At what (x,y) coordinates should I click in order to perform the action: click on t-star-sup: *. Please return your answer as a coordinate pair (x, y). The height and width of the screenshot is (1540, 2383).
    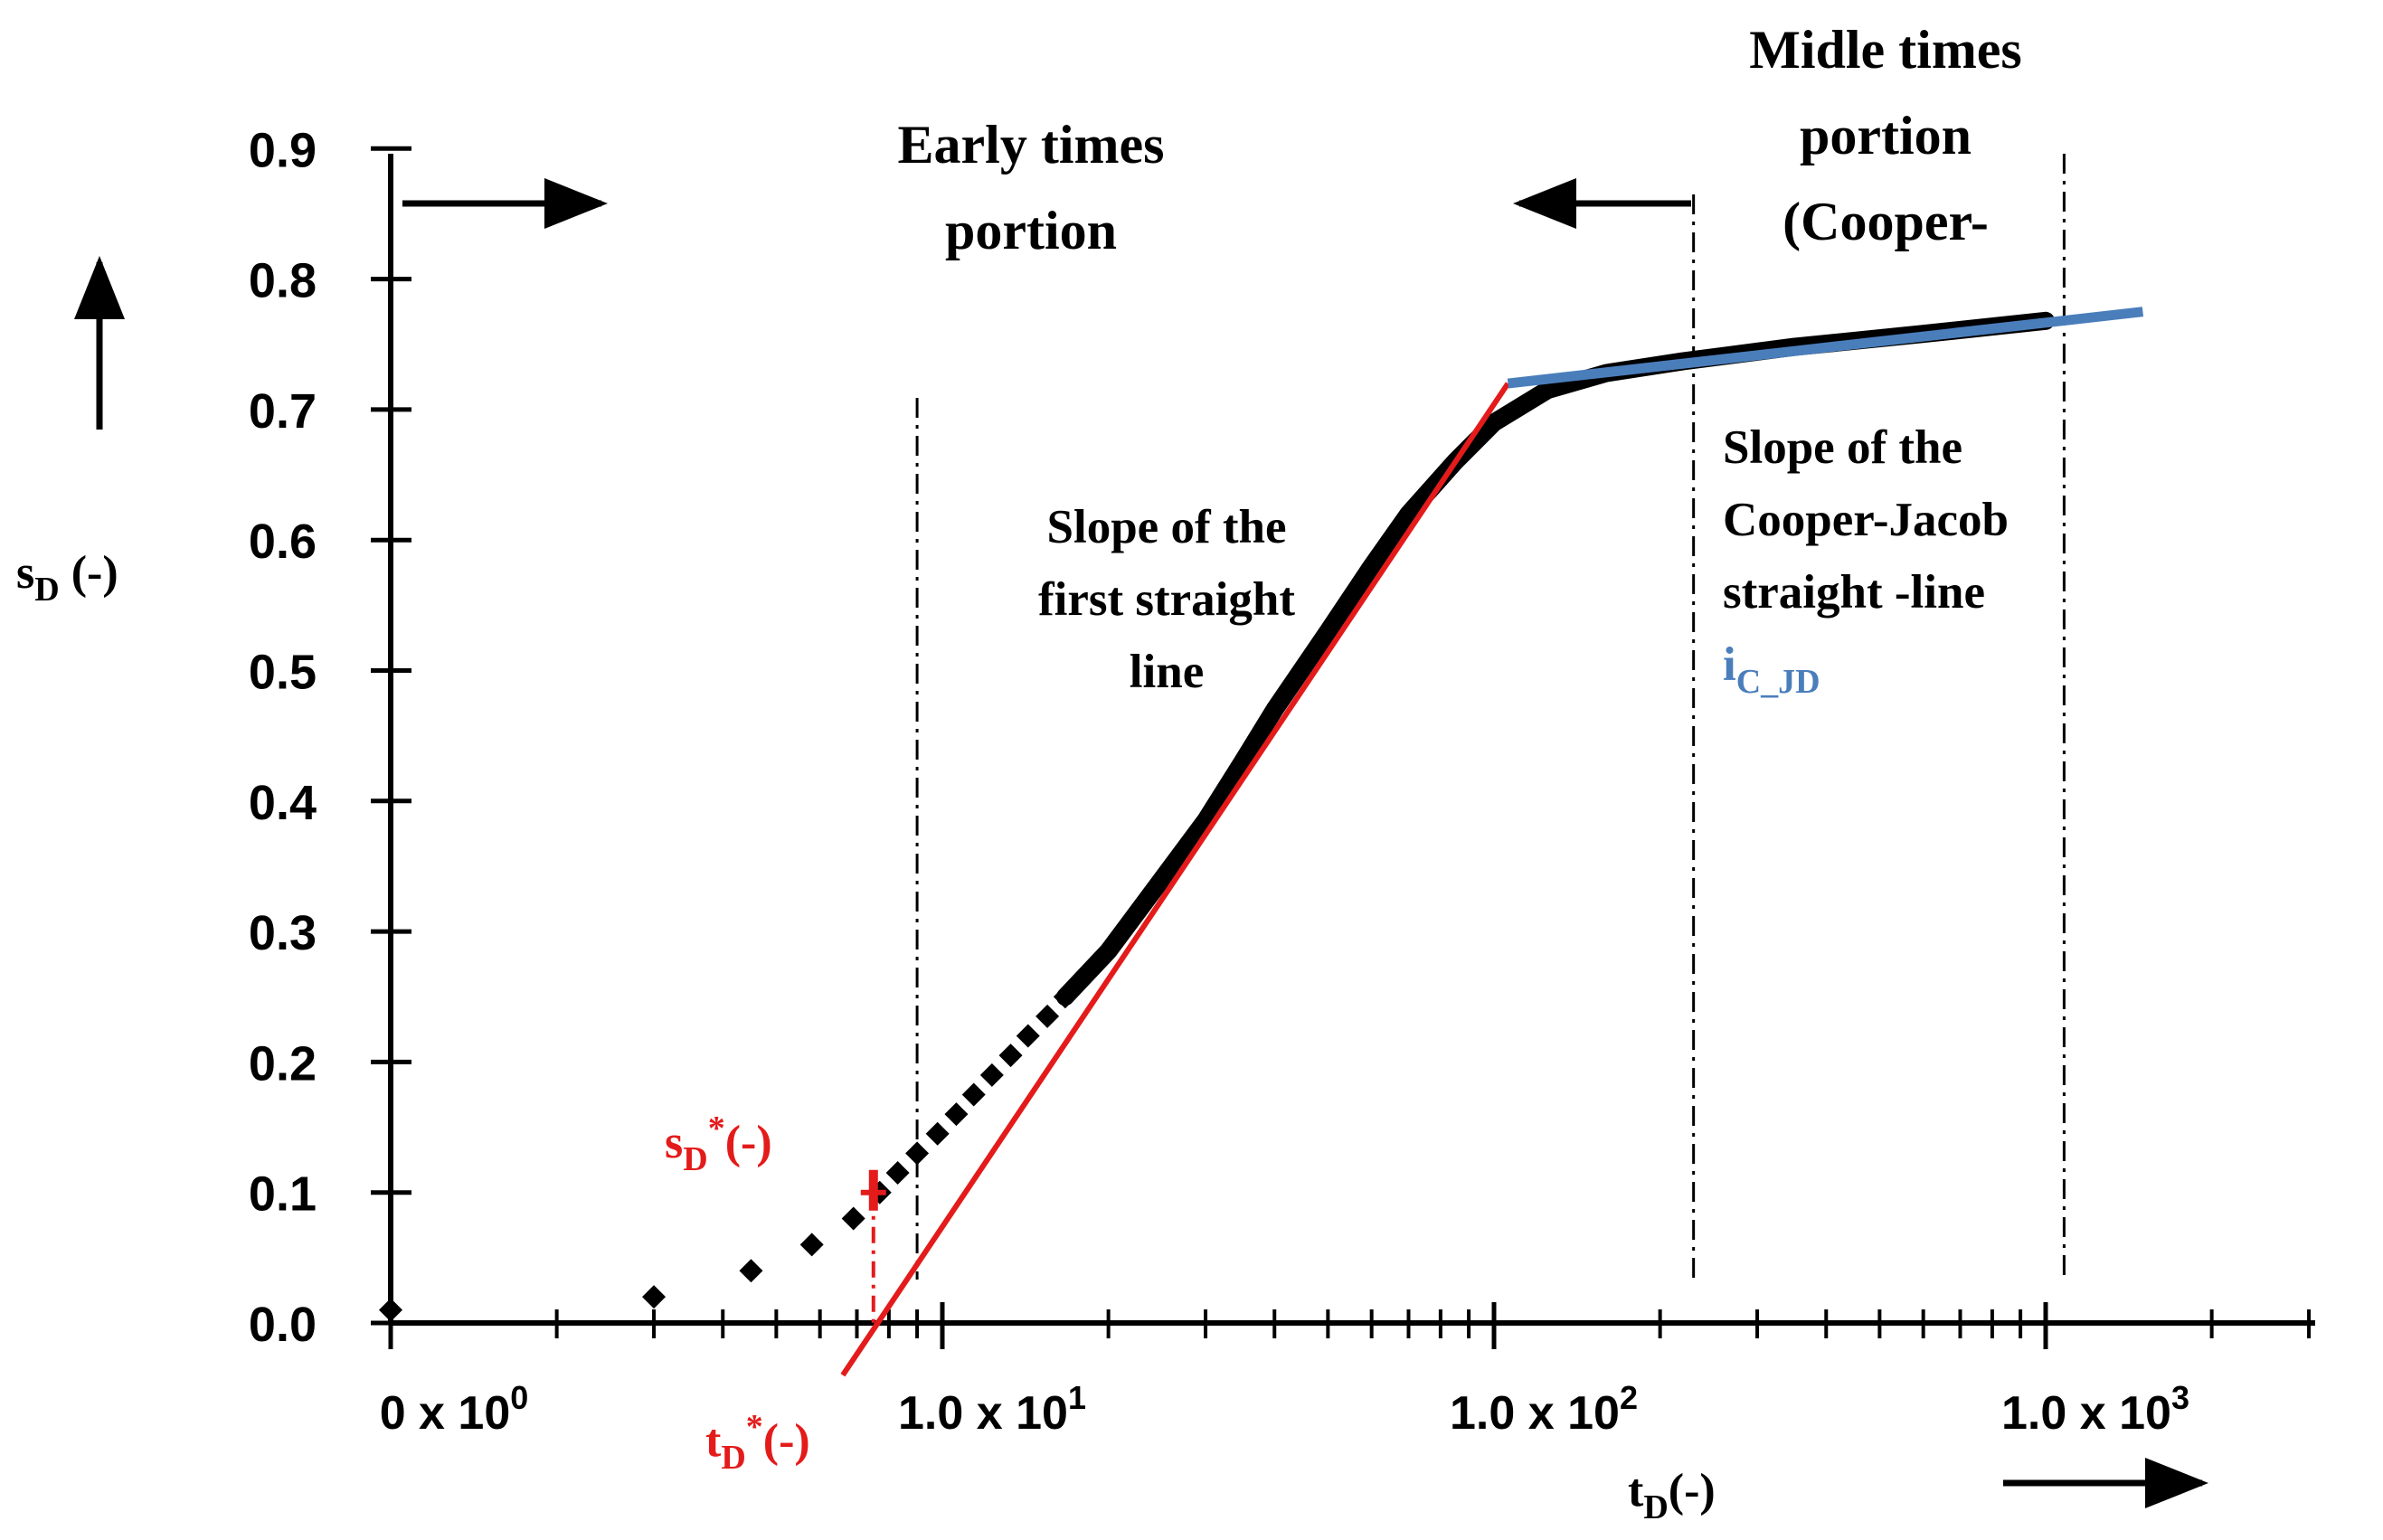
    Looking at the image, I should click on (755, 1427).